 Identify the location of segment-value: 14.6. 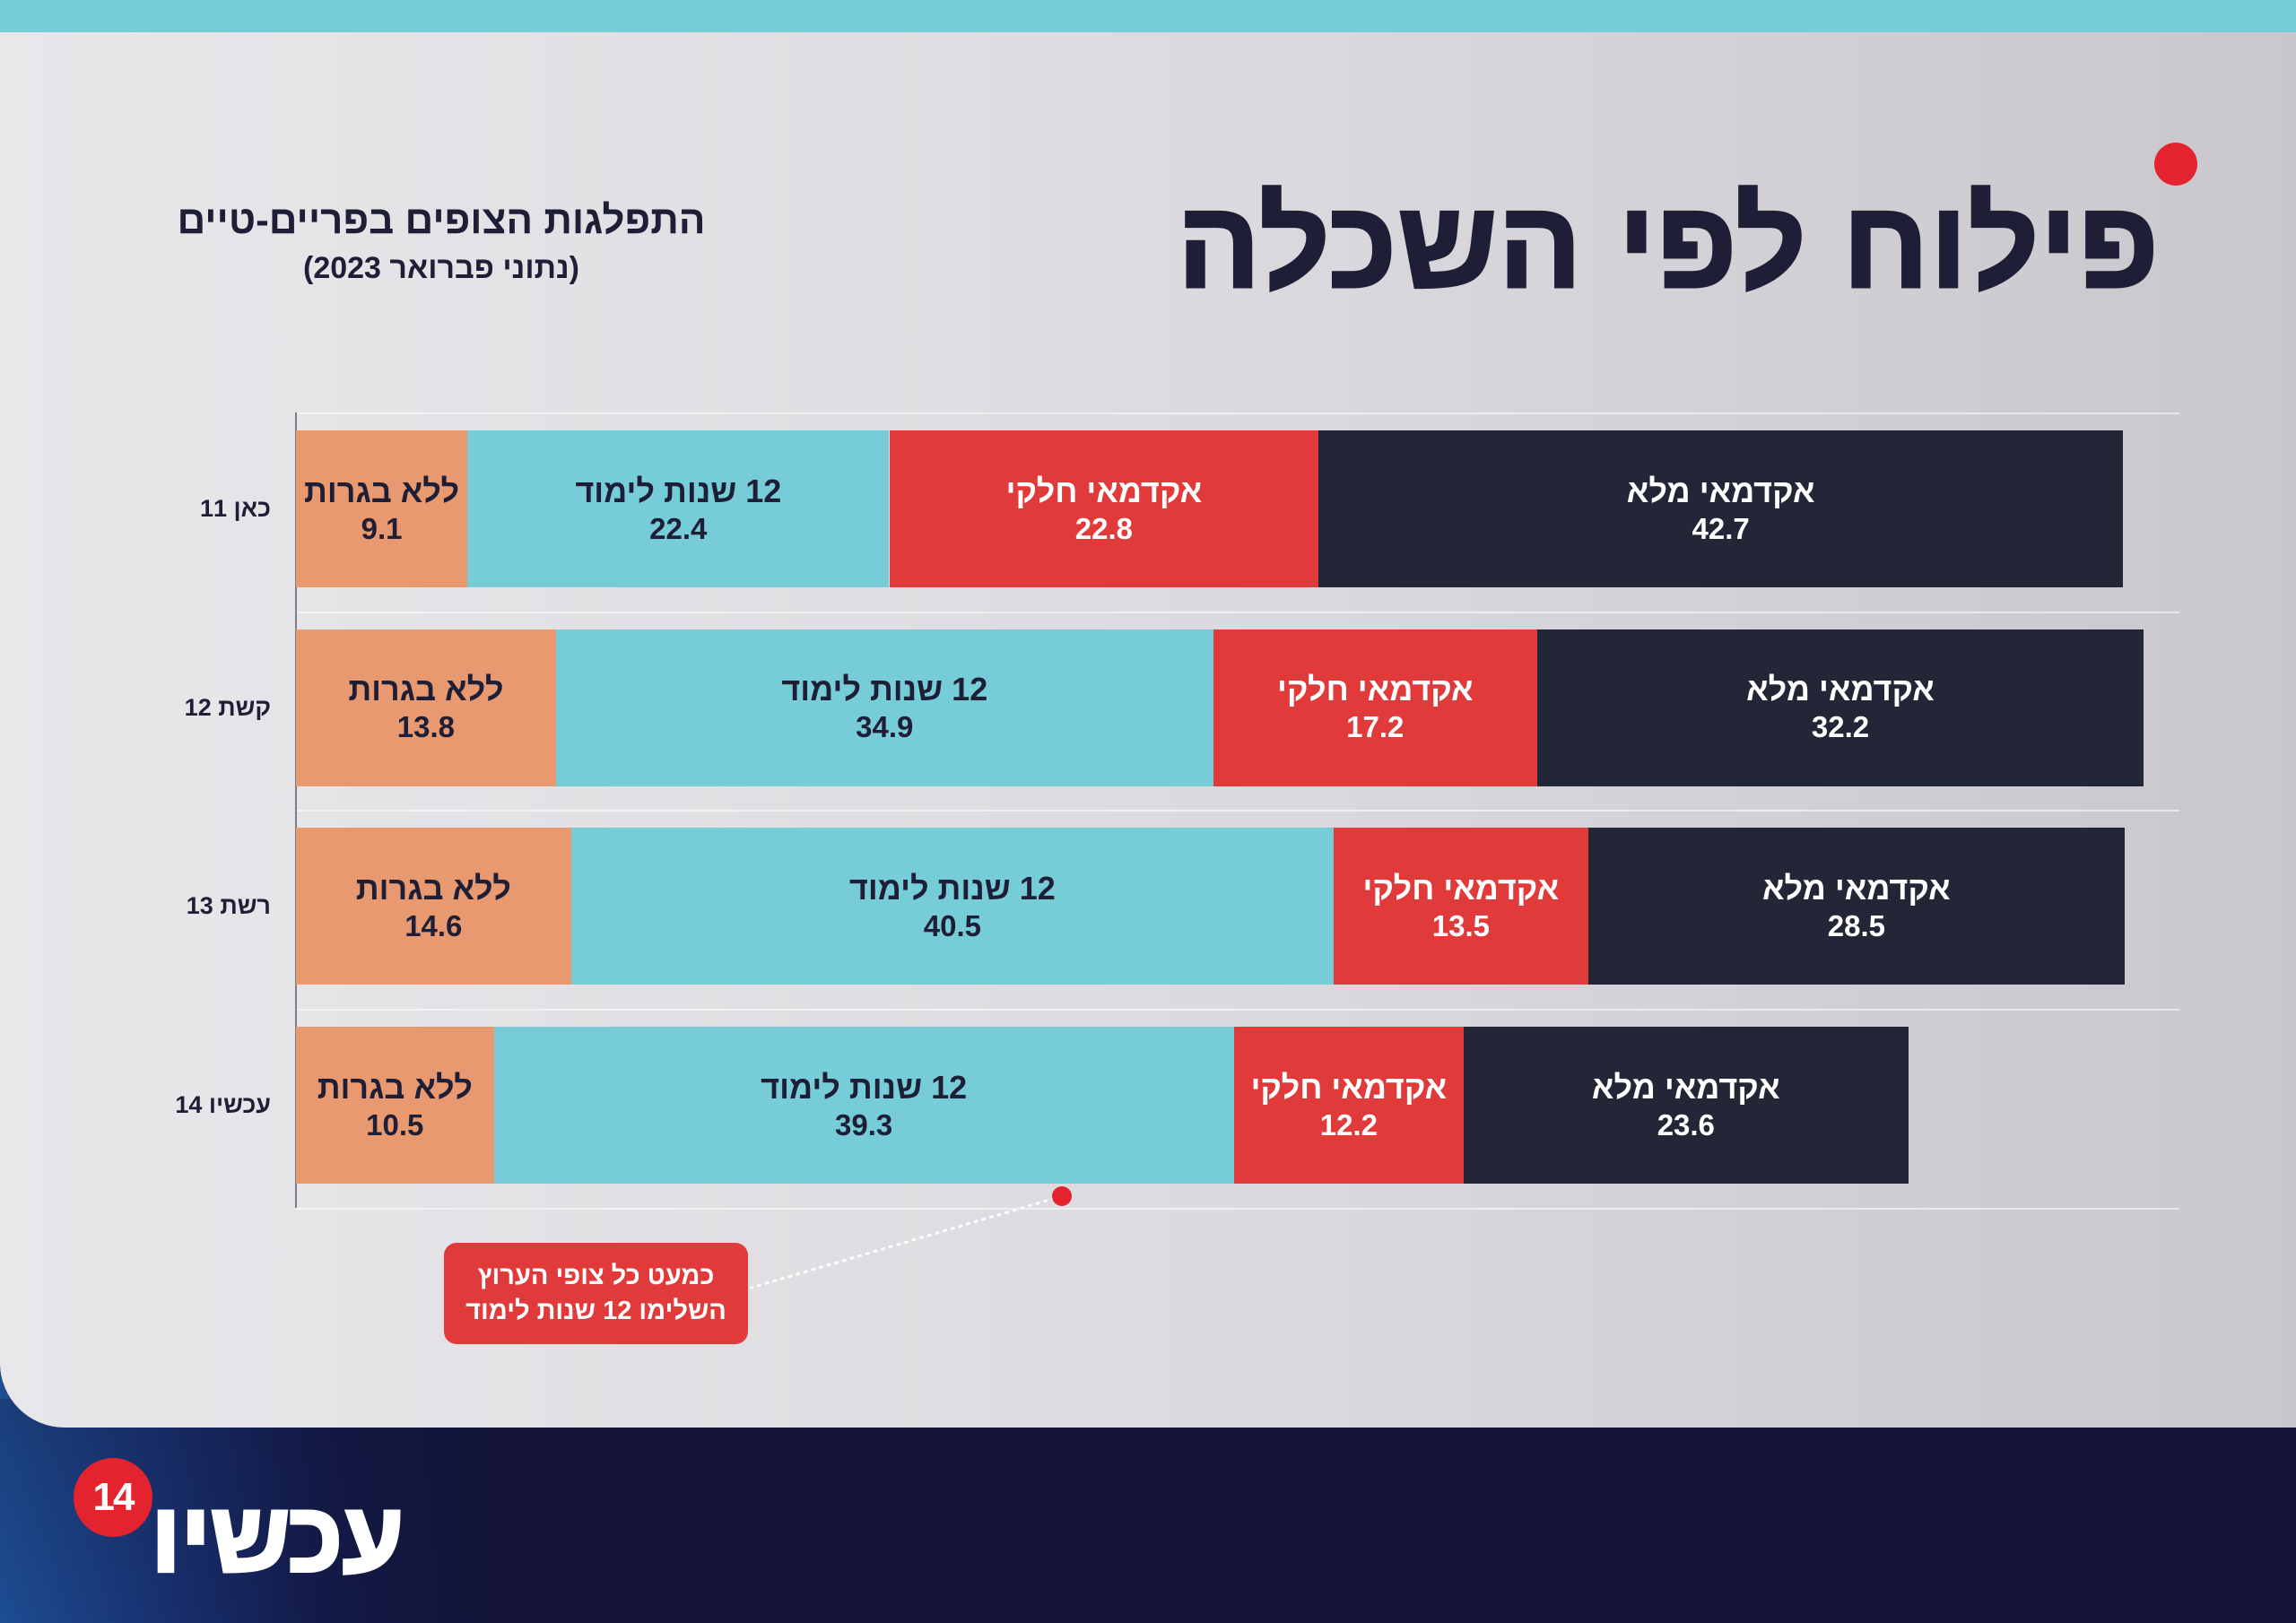
(433, 925).